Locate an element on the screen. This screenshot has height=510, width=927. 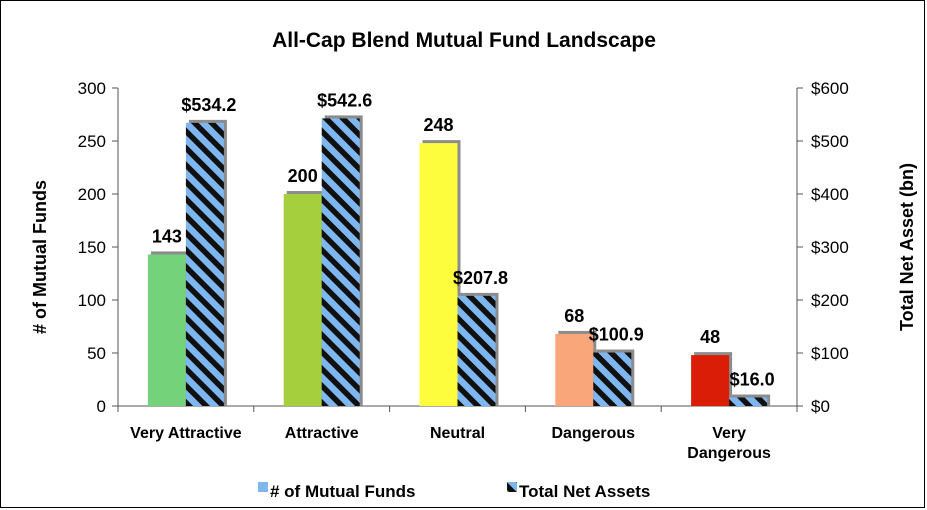
right-axis-title: Total Net Asset (bn) is located at coordinates (907, 247).